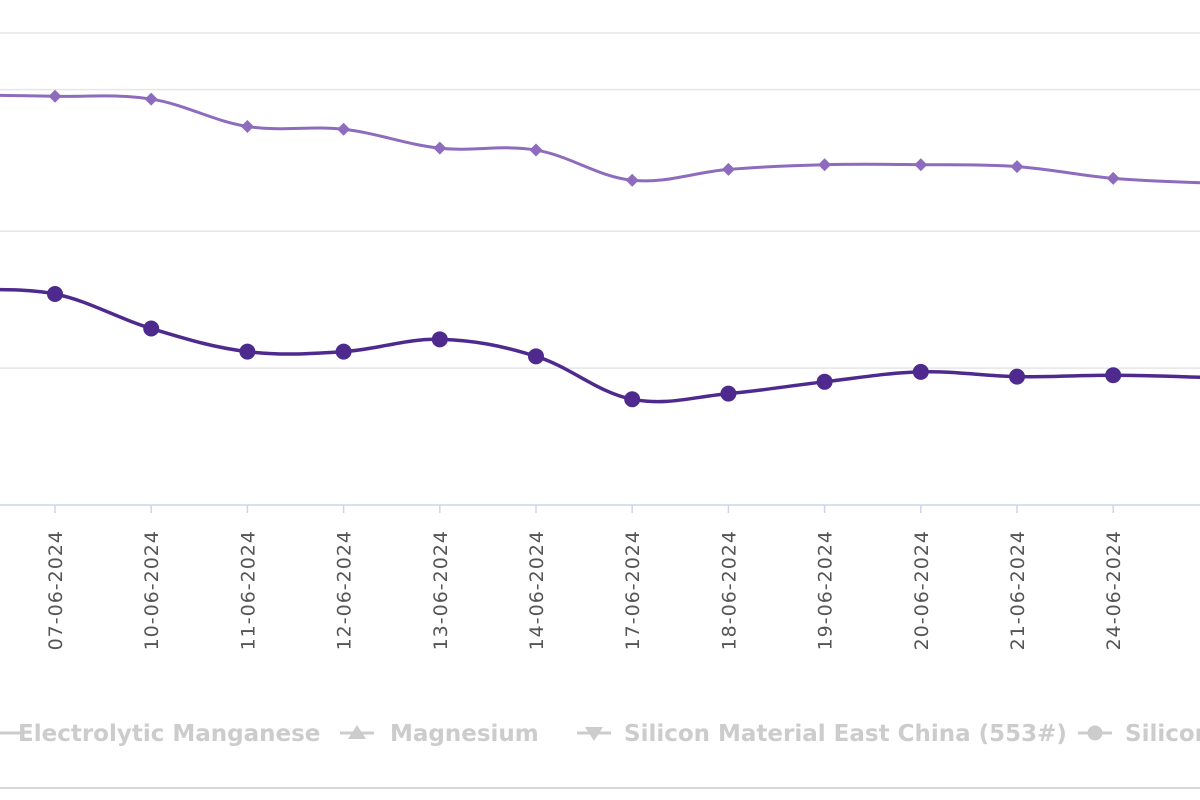 This screenshot has height=800, width=1200. What do you see at coordinates (464, 734) in the screenshot?
I see `legend-label: Magnesium` at bounding box center [464, 734].